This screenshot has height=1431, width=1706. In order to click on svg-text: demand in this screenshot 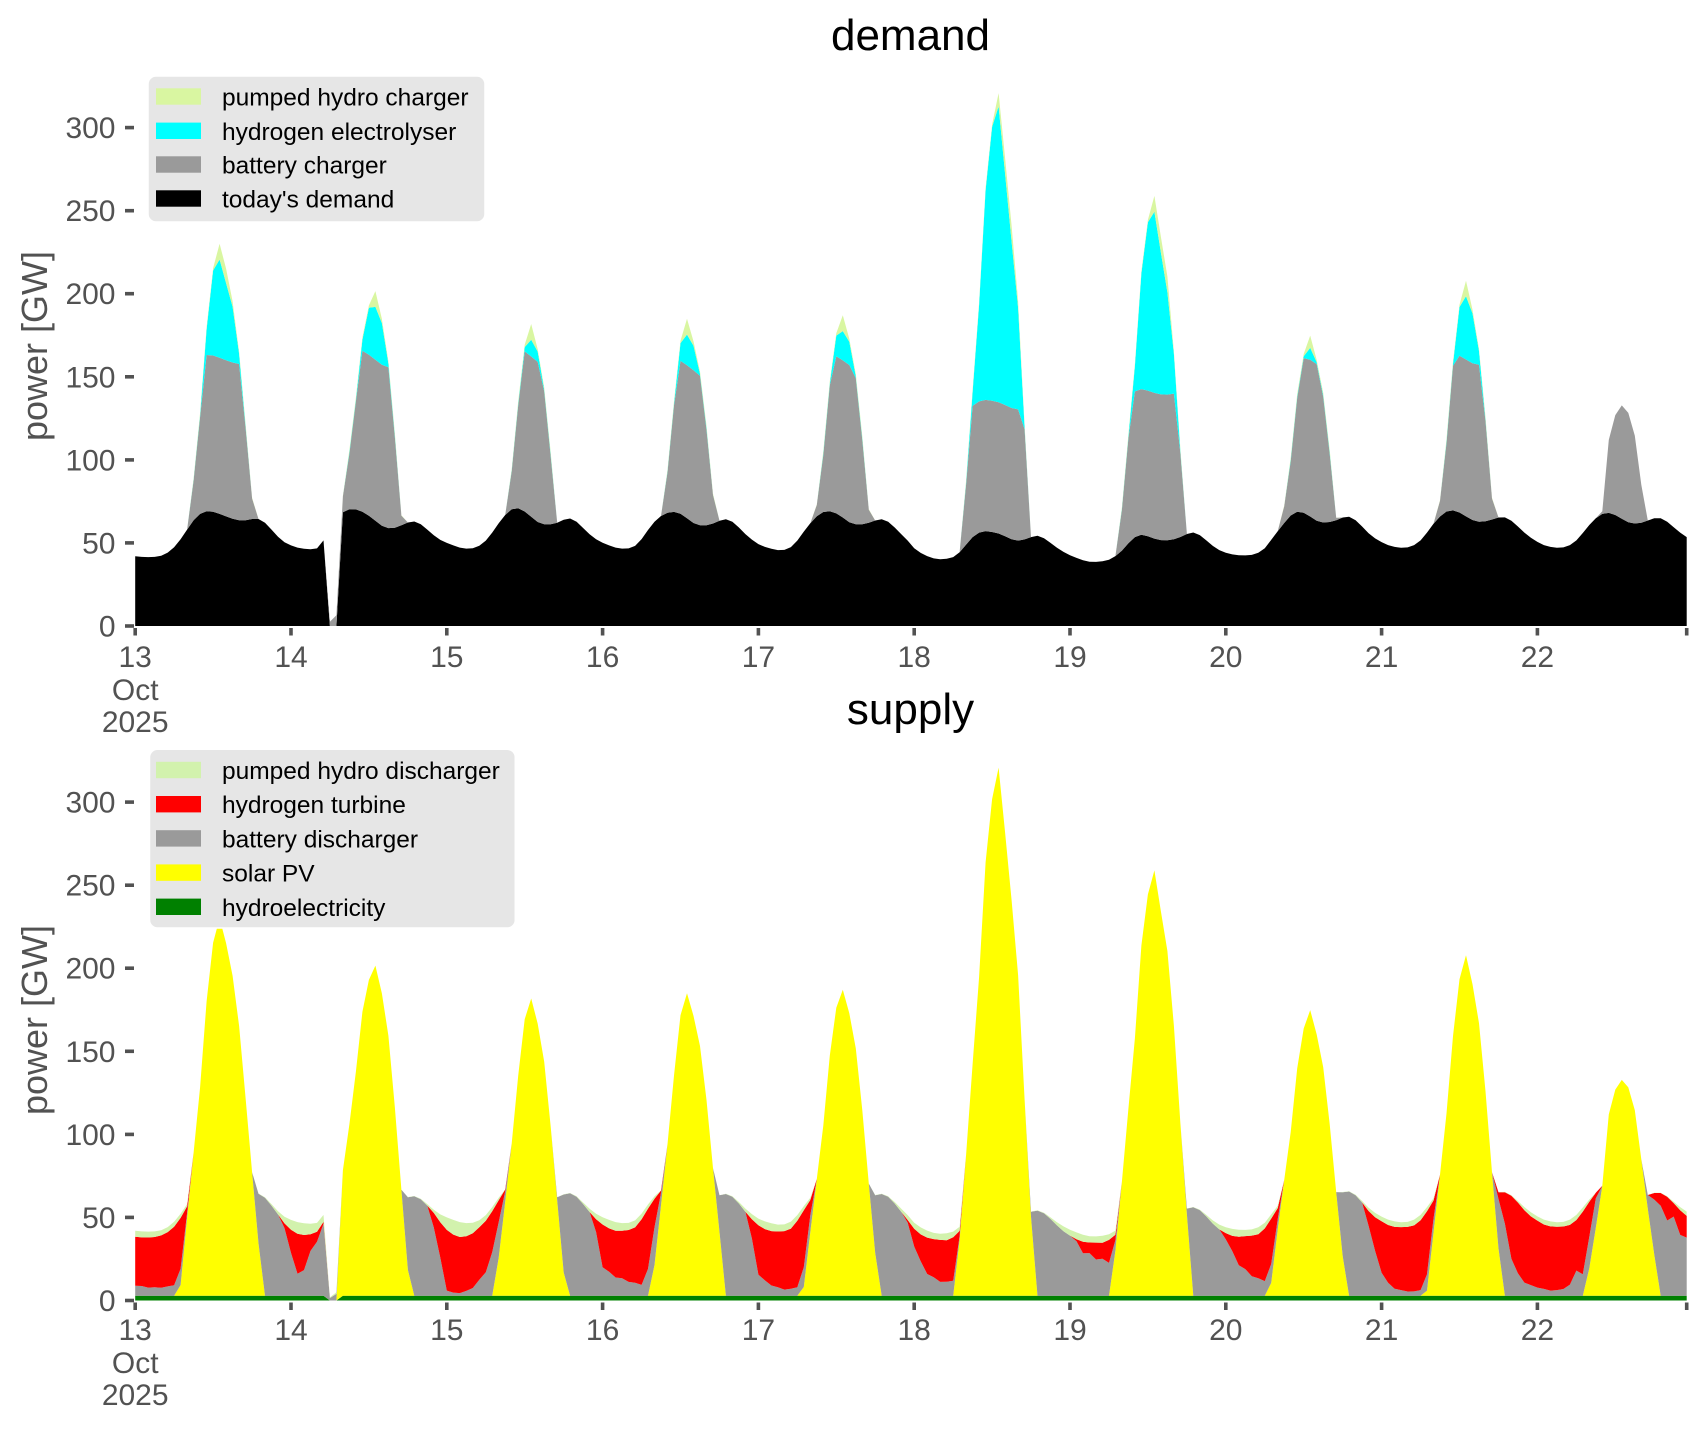, I will do `click(910, 35)`.